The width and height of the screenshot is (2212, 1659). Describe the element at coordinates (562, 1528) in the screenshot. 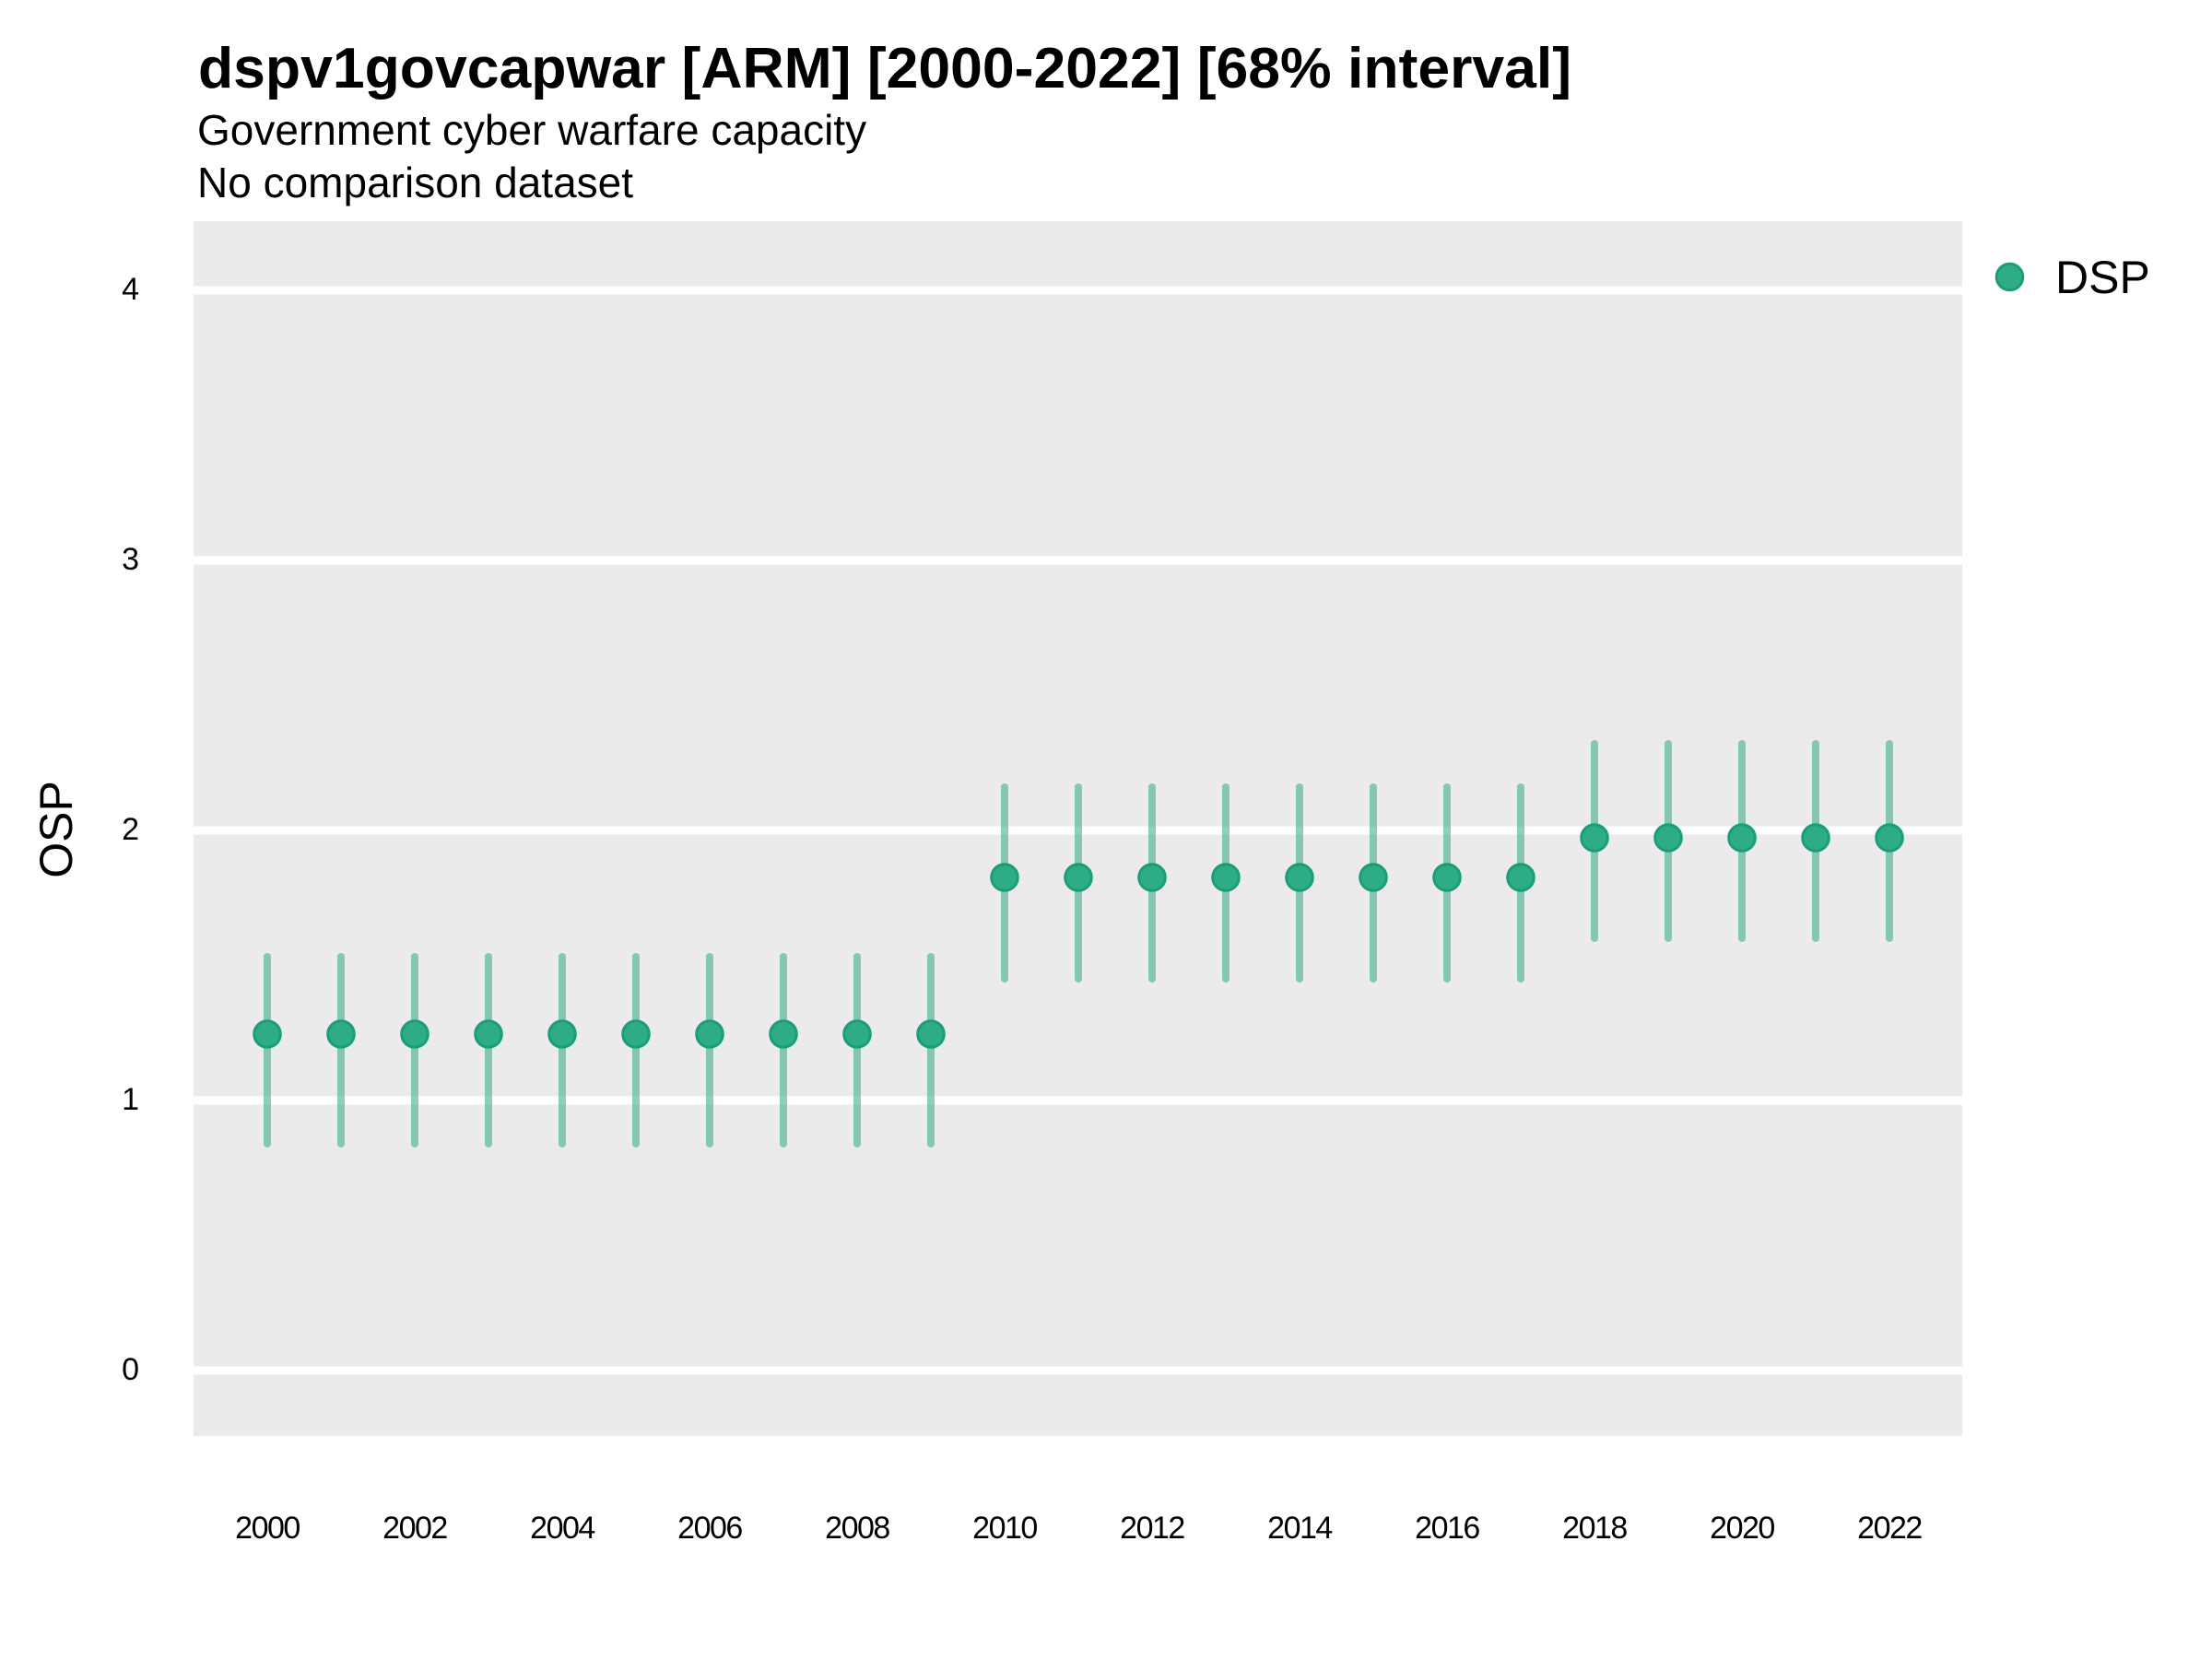

I see `svg-text: 2004` at that location.